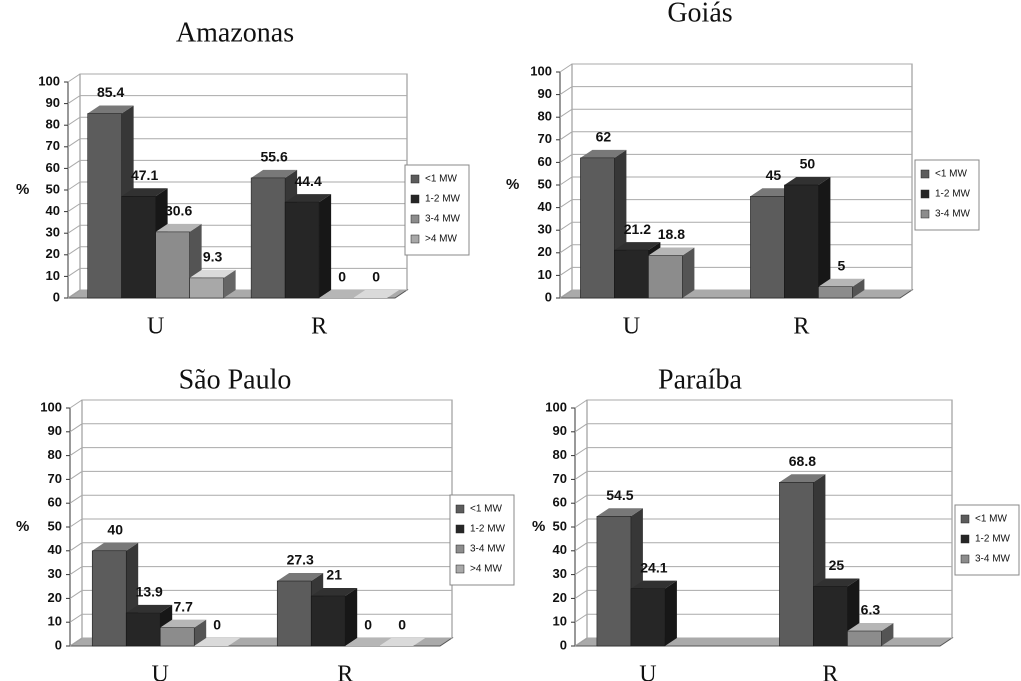 The width and height of the screenshot is (1021, 681). What do you see at coordinates (178, 211) in the screenshot?
I see `value-label: 30.6` at bounding box center [178, 211].